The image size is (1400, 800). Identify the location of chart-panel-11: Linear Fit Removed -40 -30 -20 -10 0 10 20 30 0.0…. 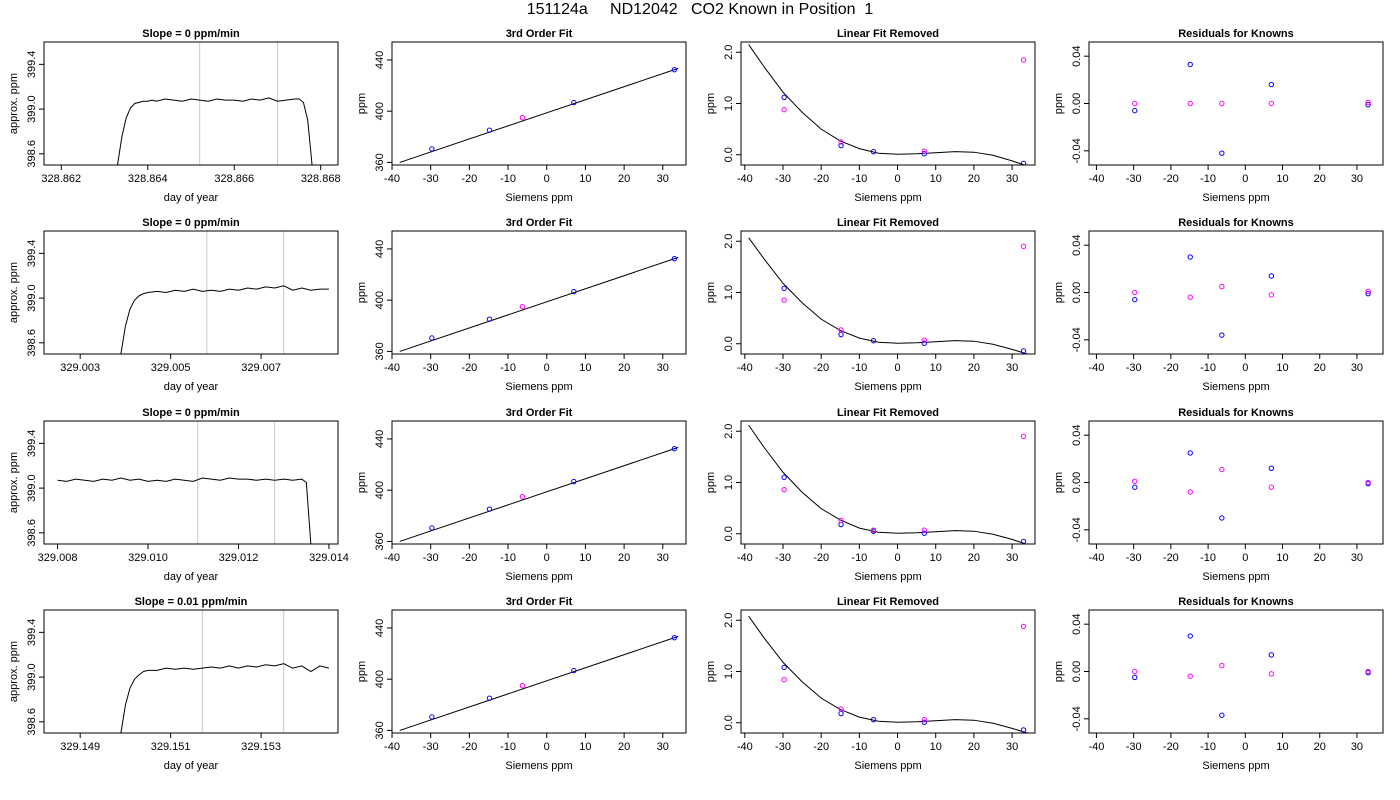
(870, 495).